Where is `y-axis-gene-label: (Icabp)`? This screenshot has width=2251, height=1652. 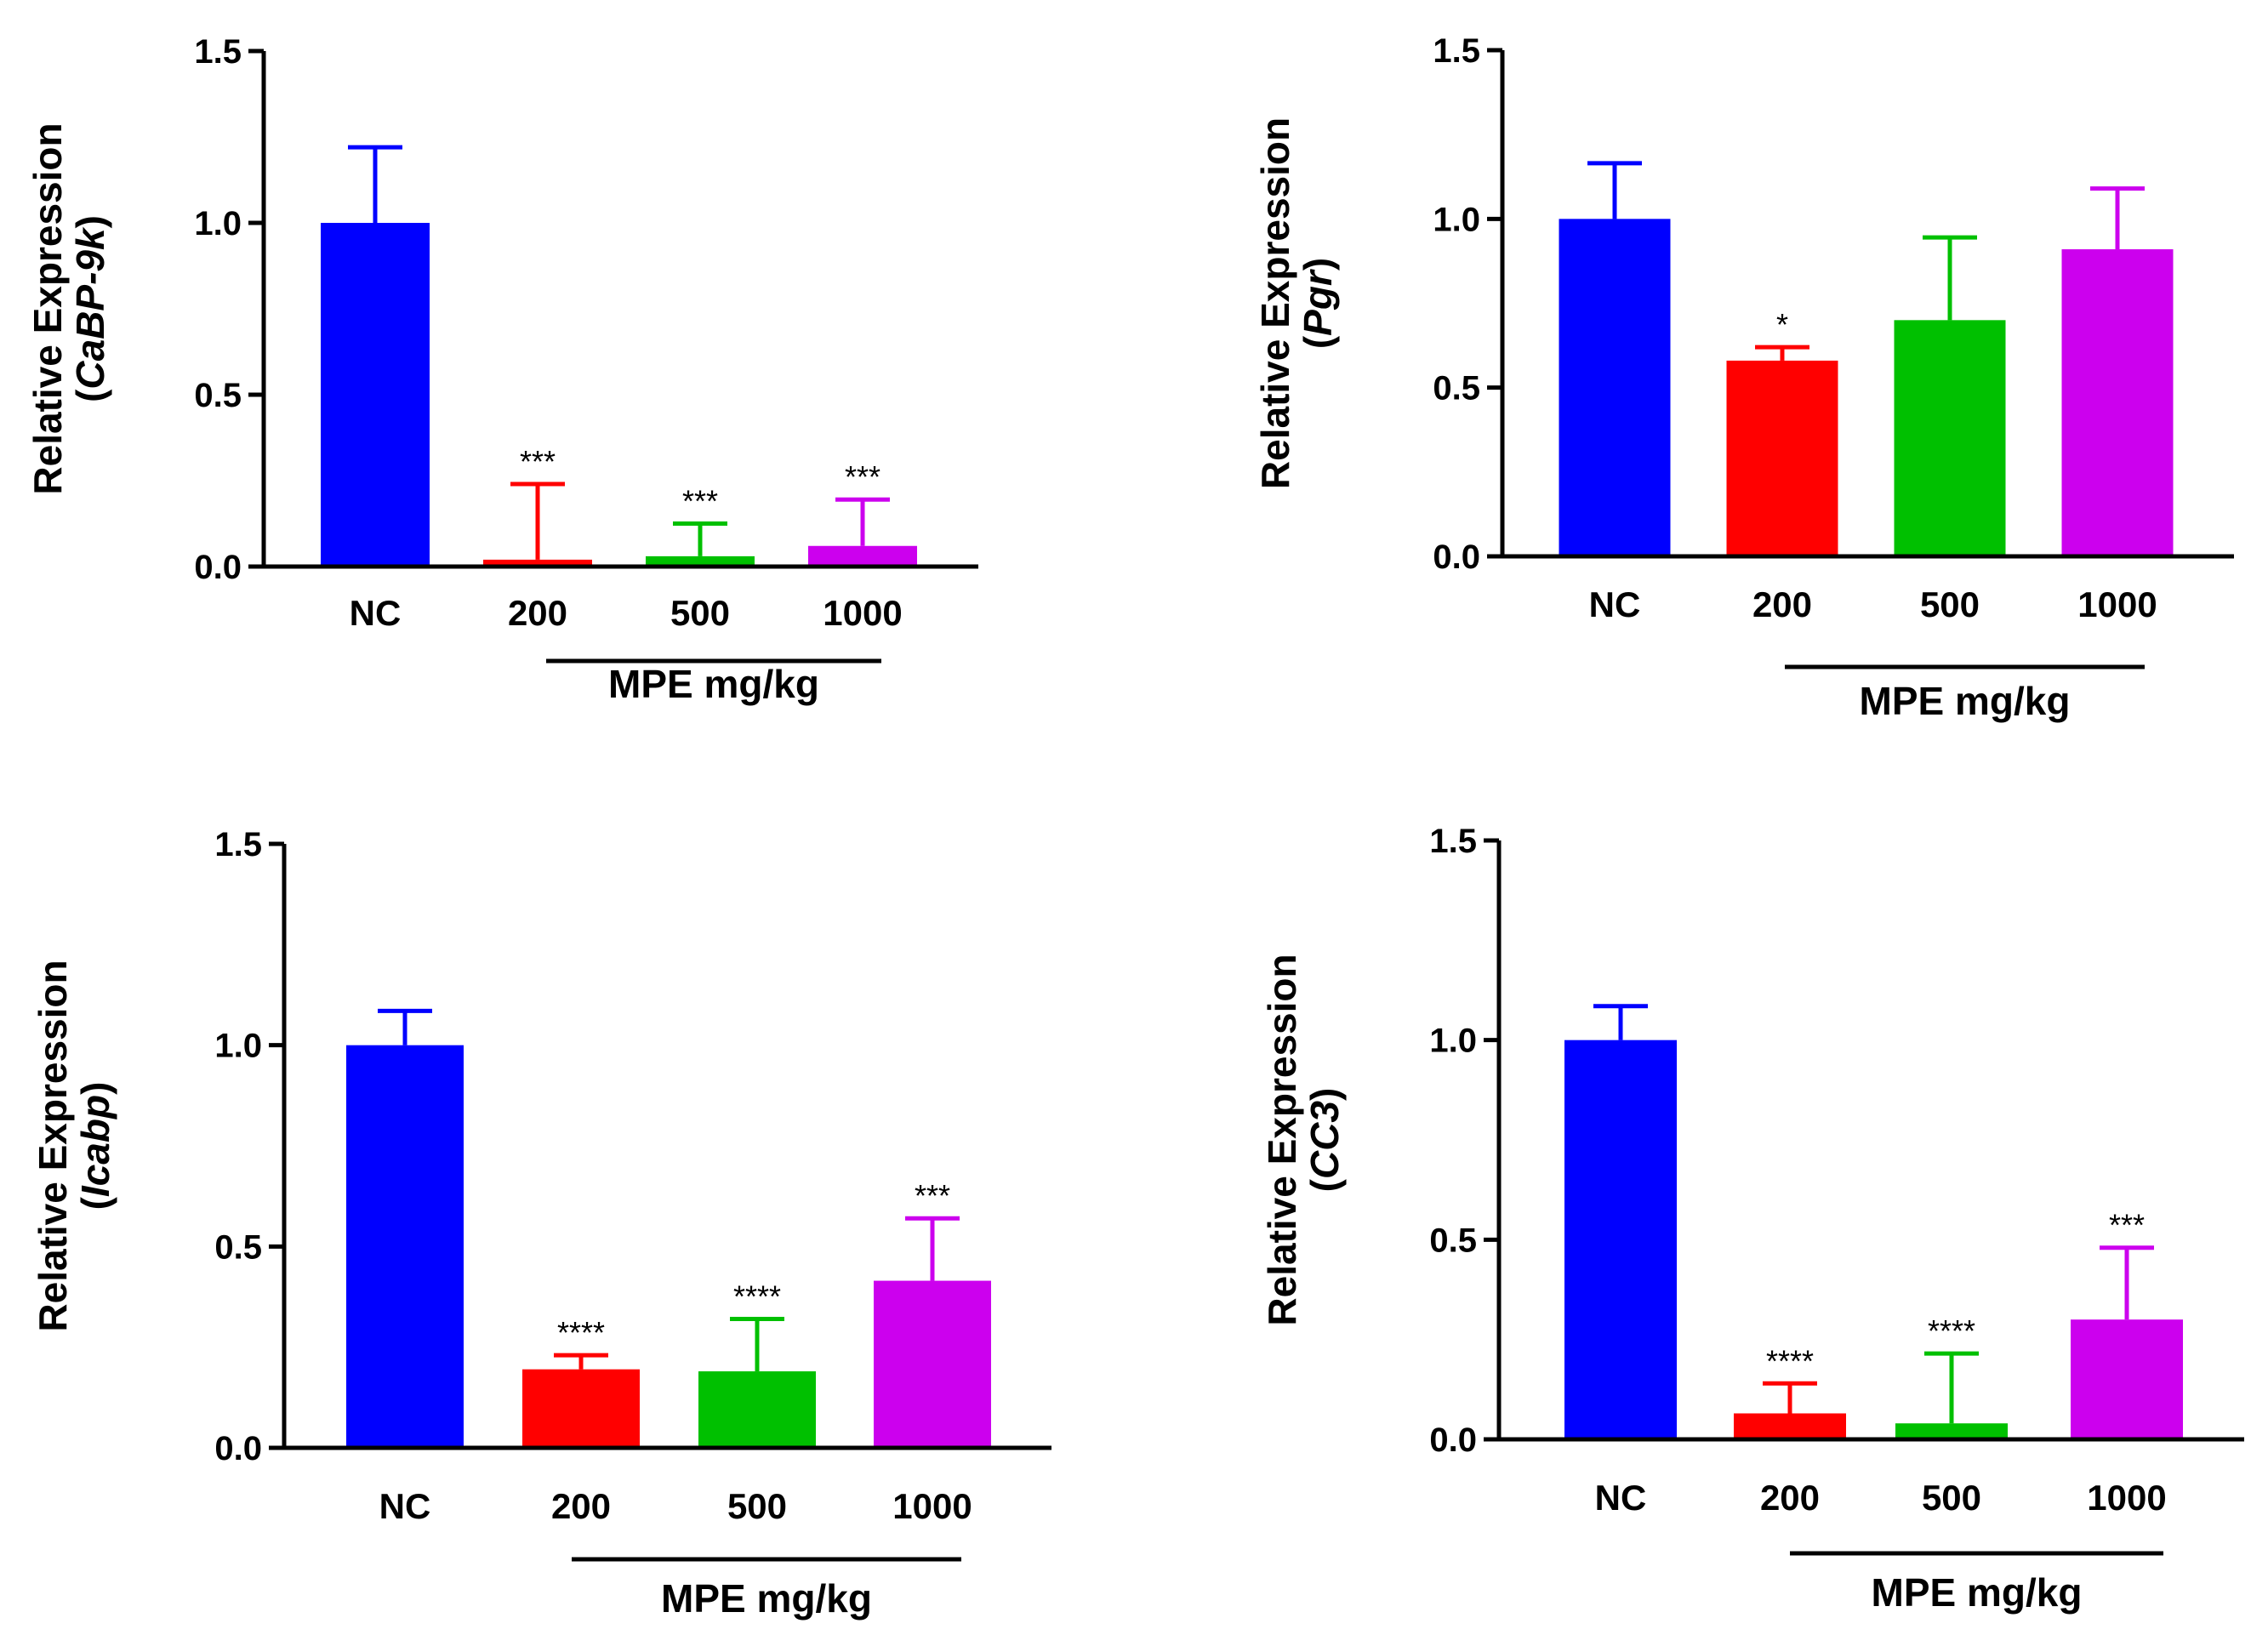 y-axis-gene-label: (Icabp) is located at coordinates (95, 1146).